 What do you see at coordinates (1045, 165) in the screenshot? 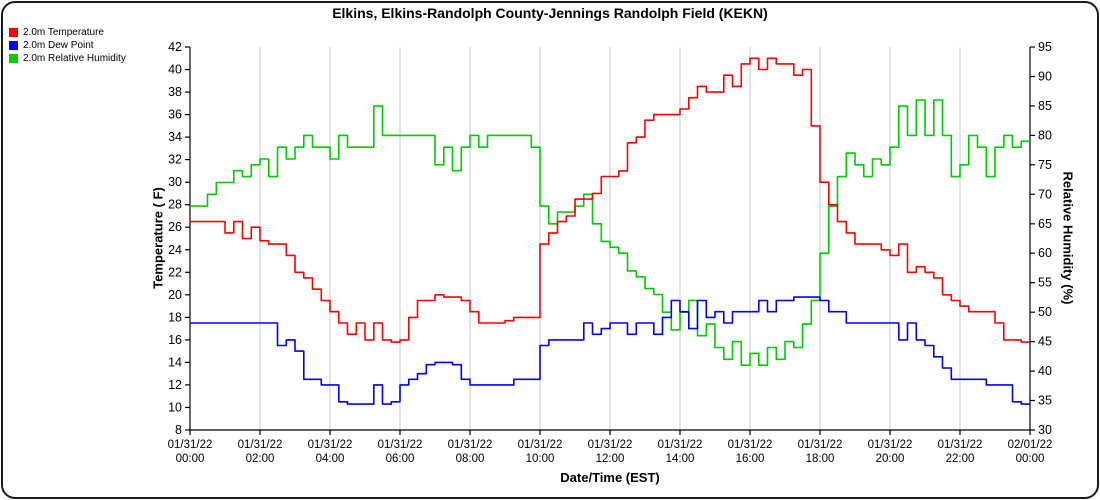
I see `svg-text: 75` at bounding box center [1045, 165].